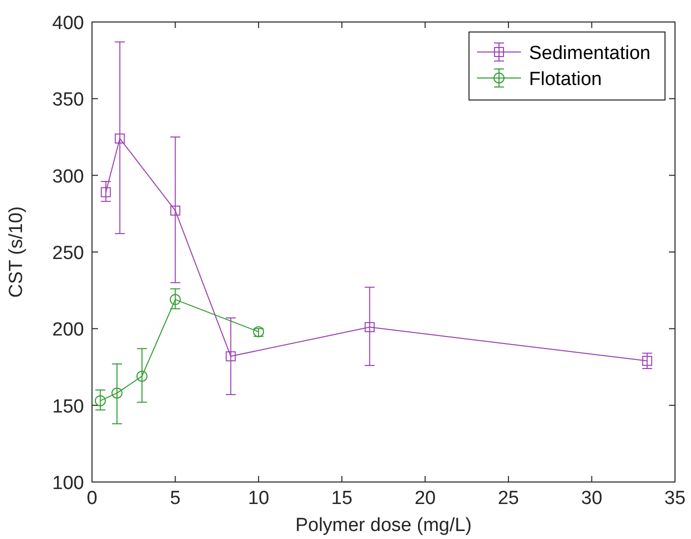 The image size is (691, 539). Describe the element at coordinates (591, 498) in the screenshot. I see `x-tick-label: 30` at that location.